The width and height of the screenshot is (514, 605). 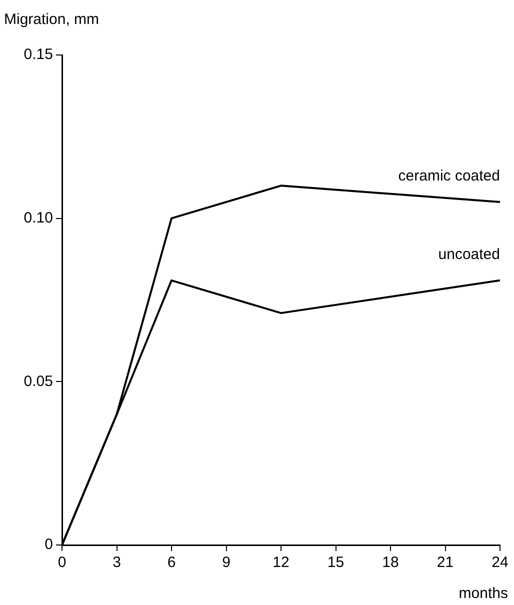 What do you see at coordinates (226, 563) in the screenshot?
I see `x-tick-label: 9` at bounding box center [226, 563].